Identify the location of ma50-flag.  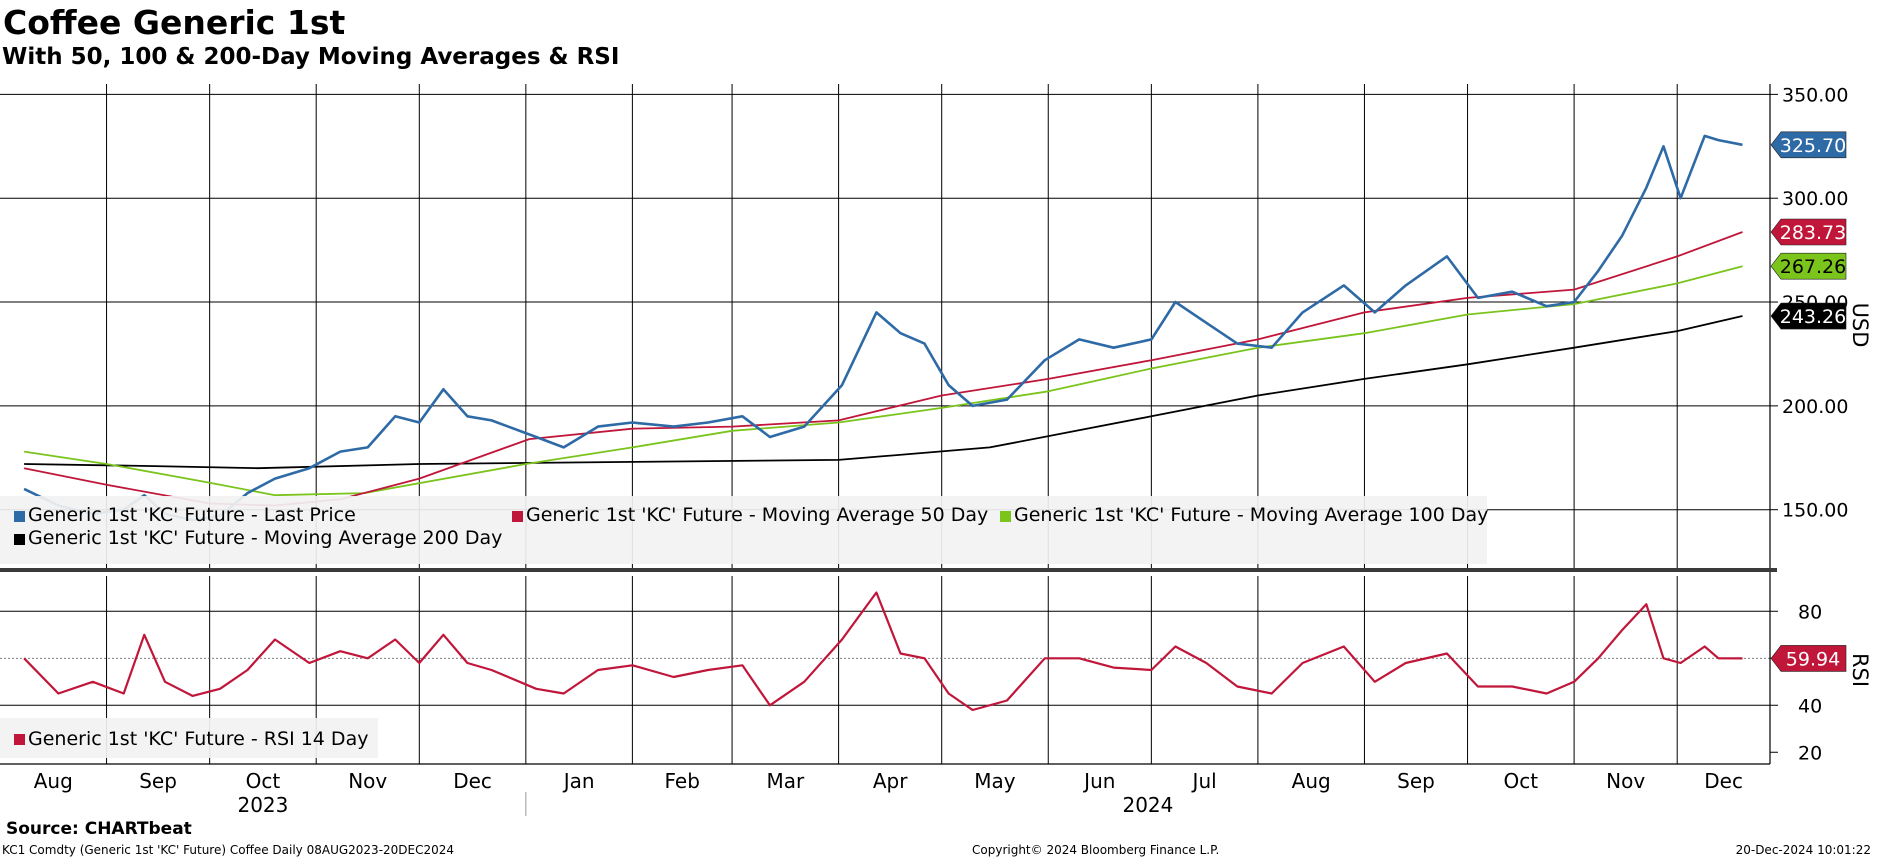
(1808, 232).